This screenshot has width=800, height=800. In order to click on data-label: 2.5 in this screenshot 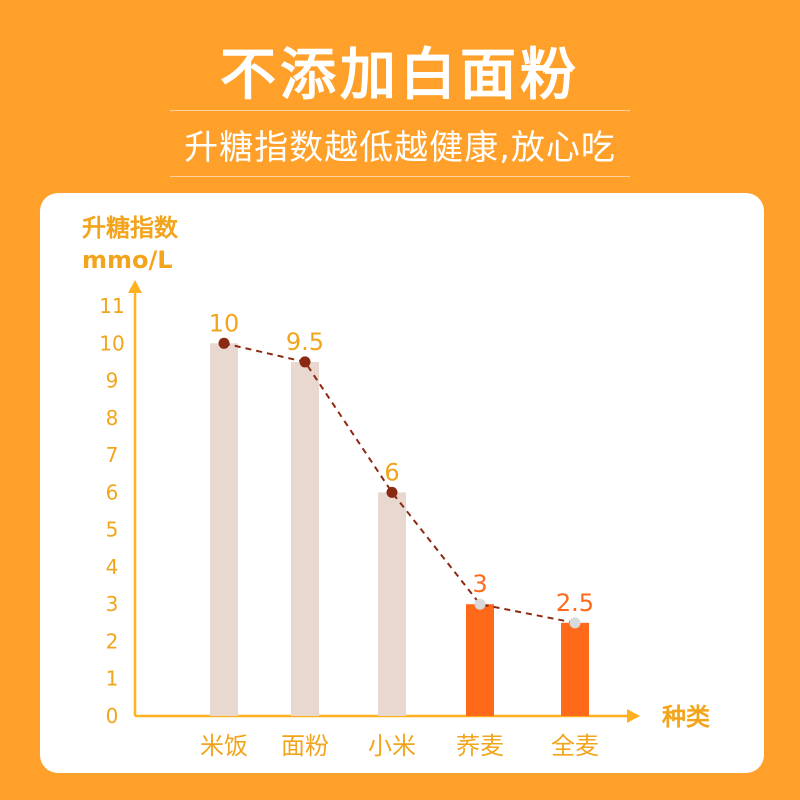, I will do `click(575, 603)`.